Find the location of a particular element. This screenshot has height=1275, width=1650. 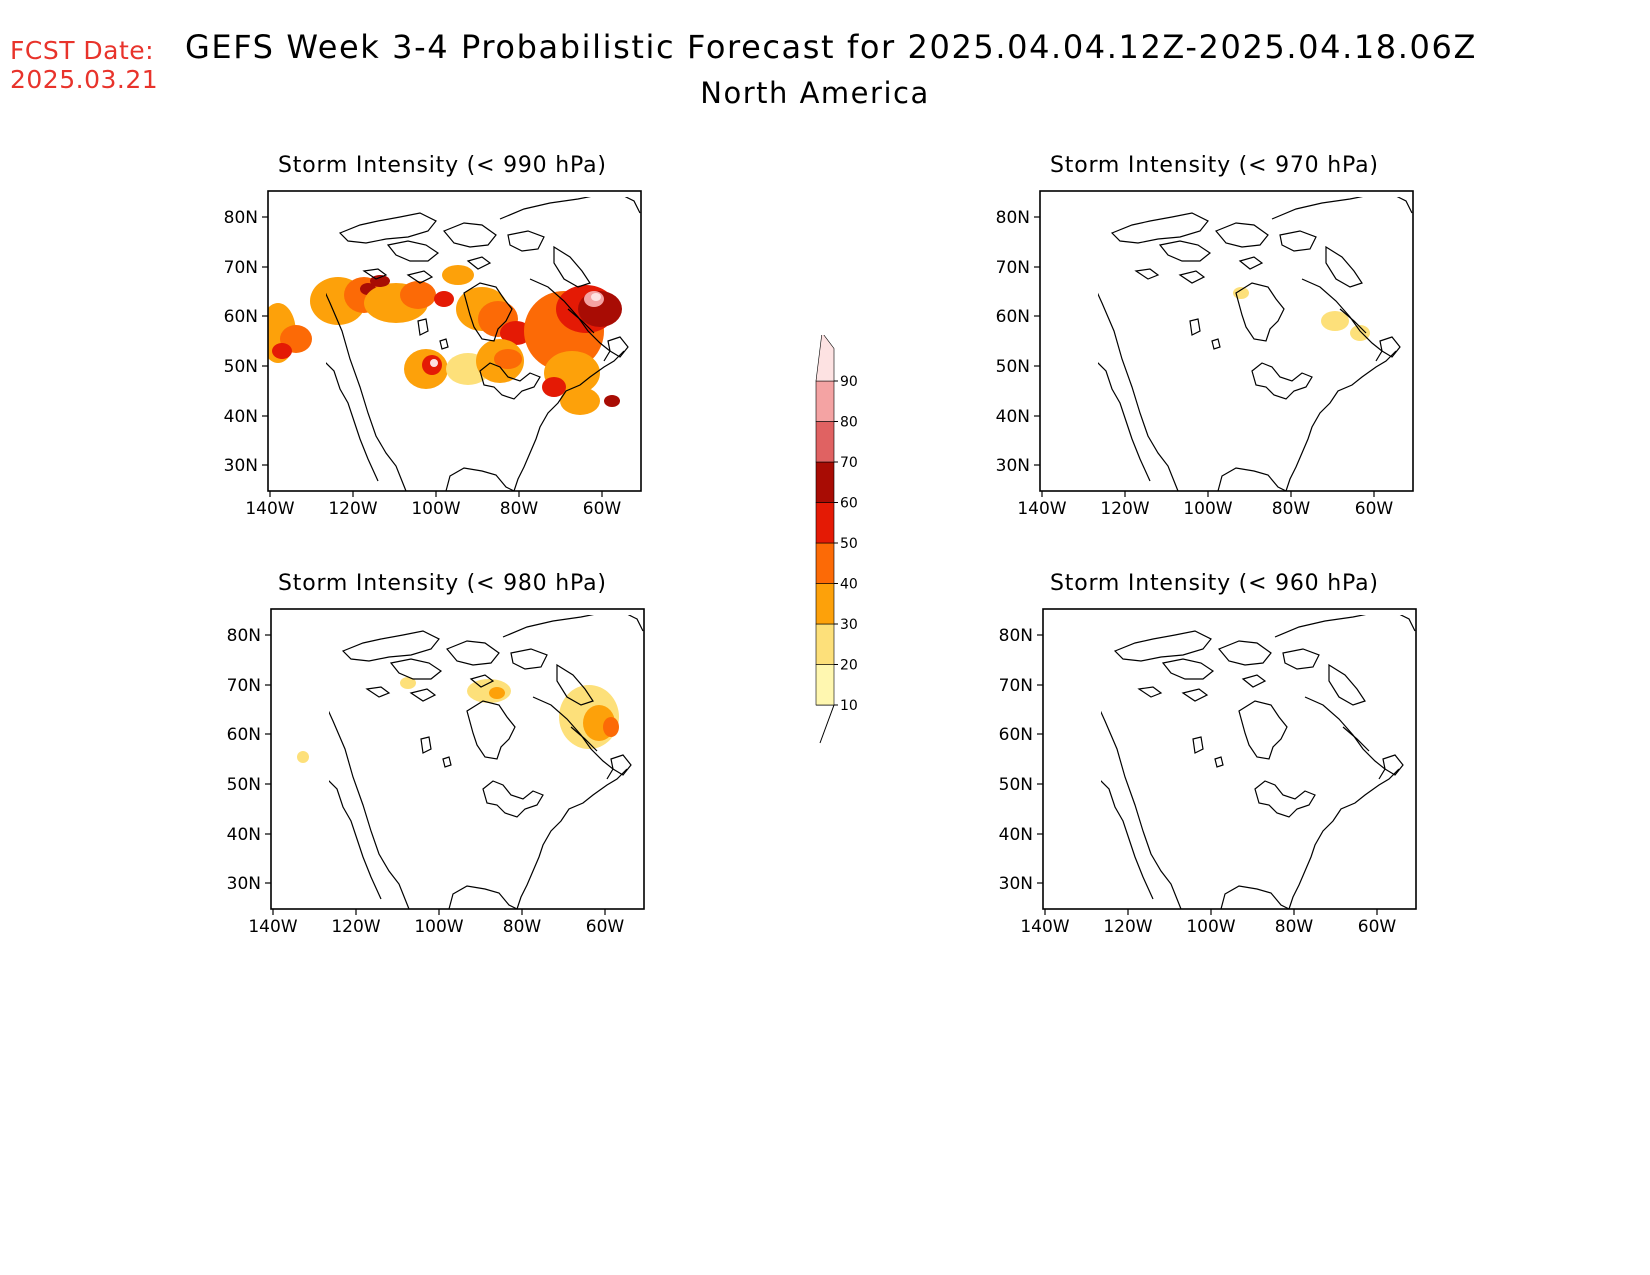

colorbar-label: 50 is located at coordinates (849, 544).